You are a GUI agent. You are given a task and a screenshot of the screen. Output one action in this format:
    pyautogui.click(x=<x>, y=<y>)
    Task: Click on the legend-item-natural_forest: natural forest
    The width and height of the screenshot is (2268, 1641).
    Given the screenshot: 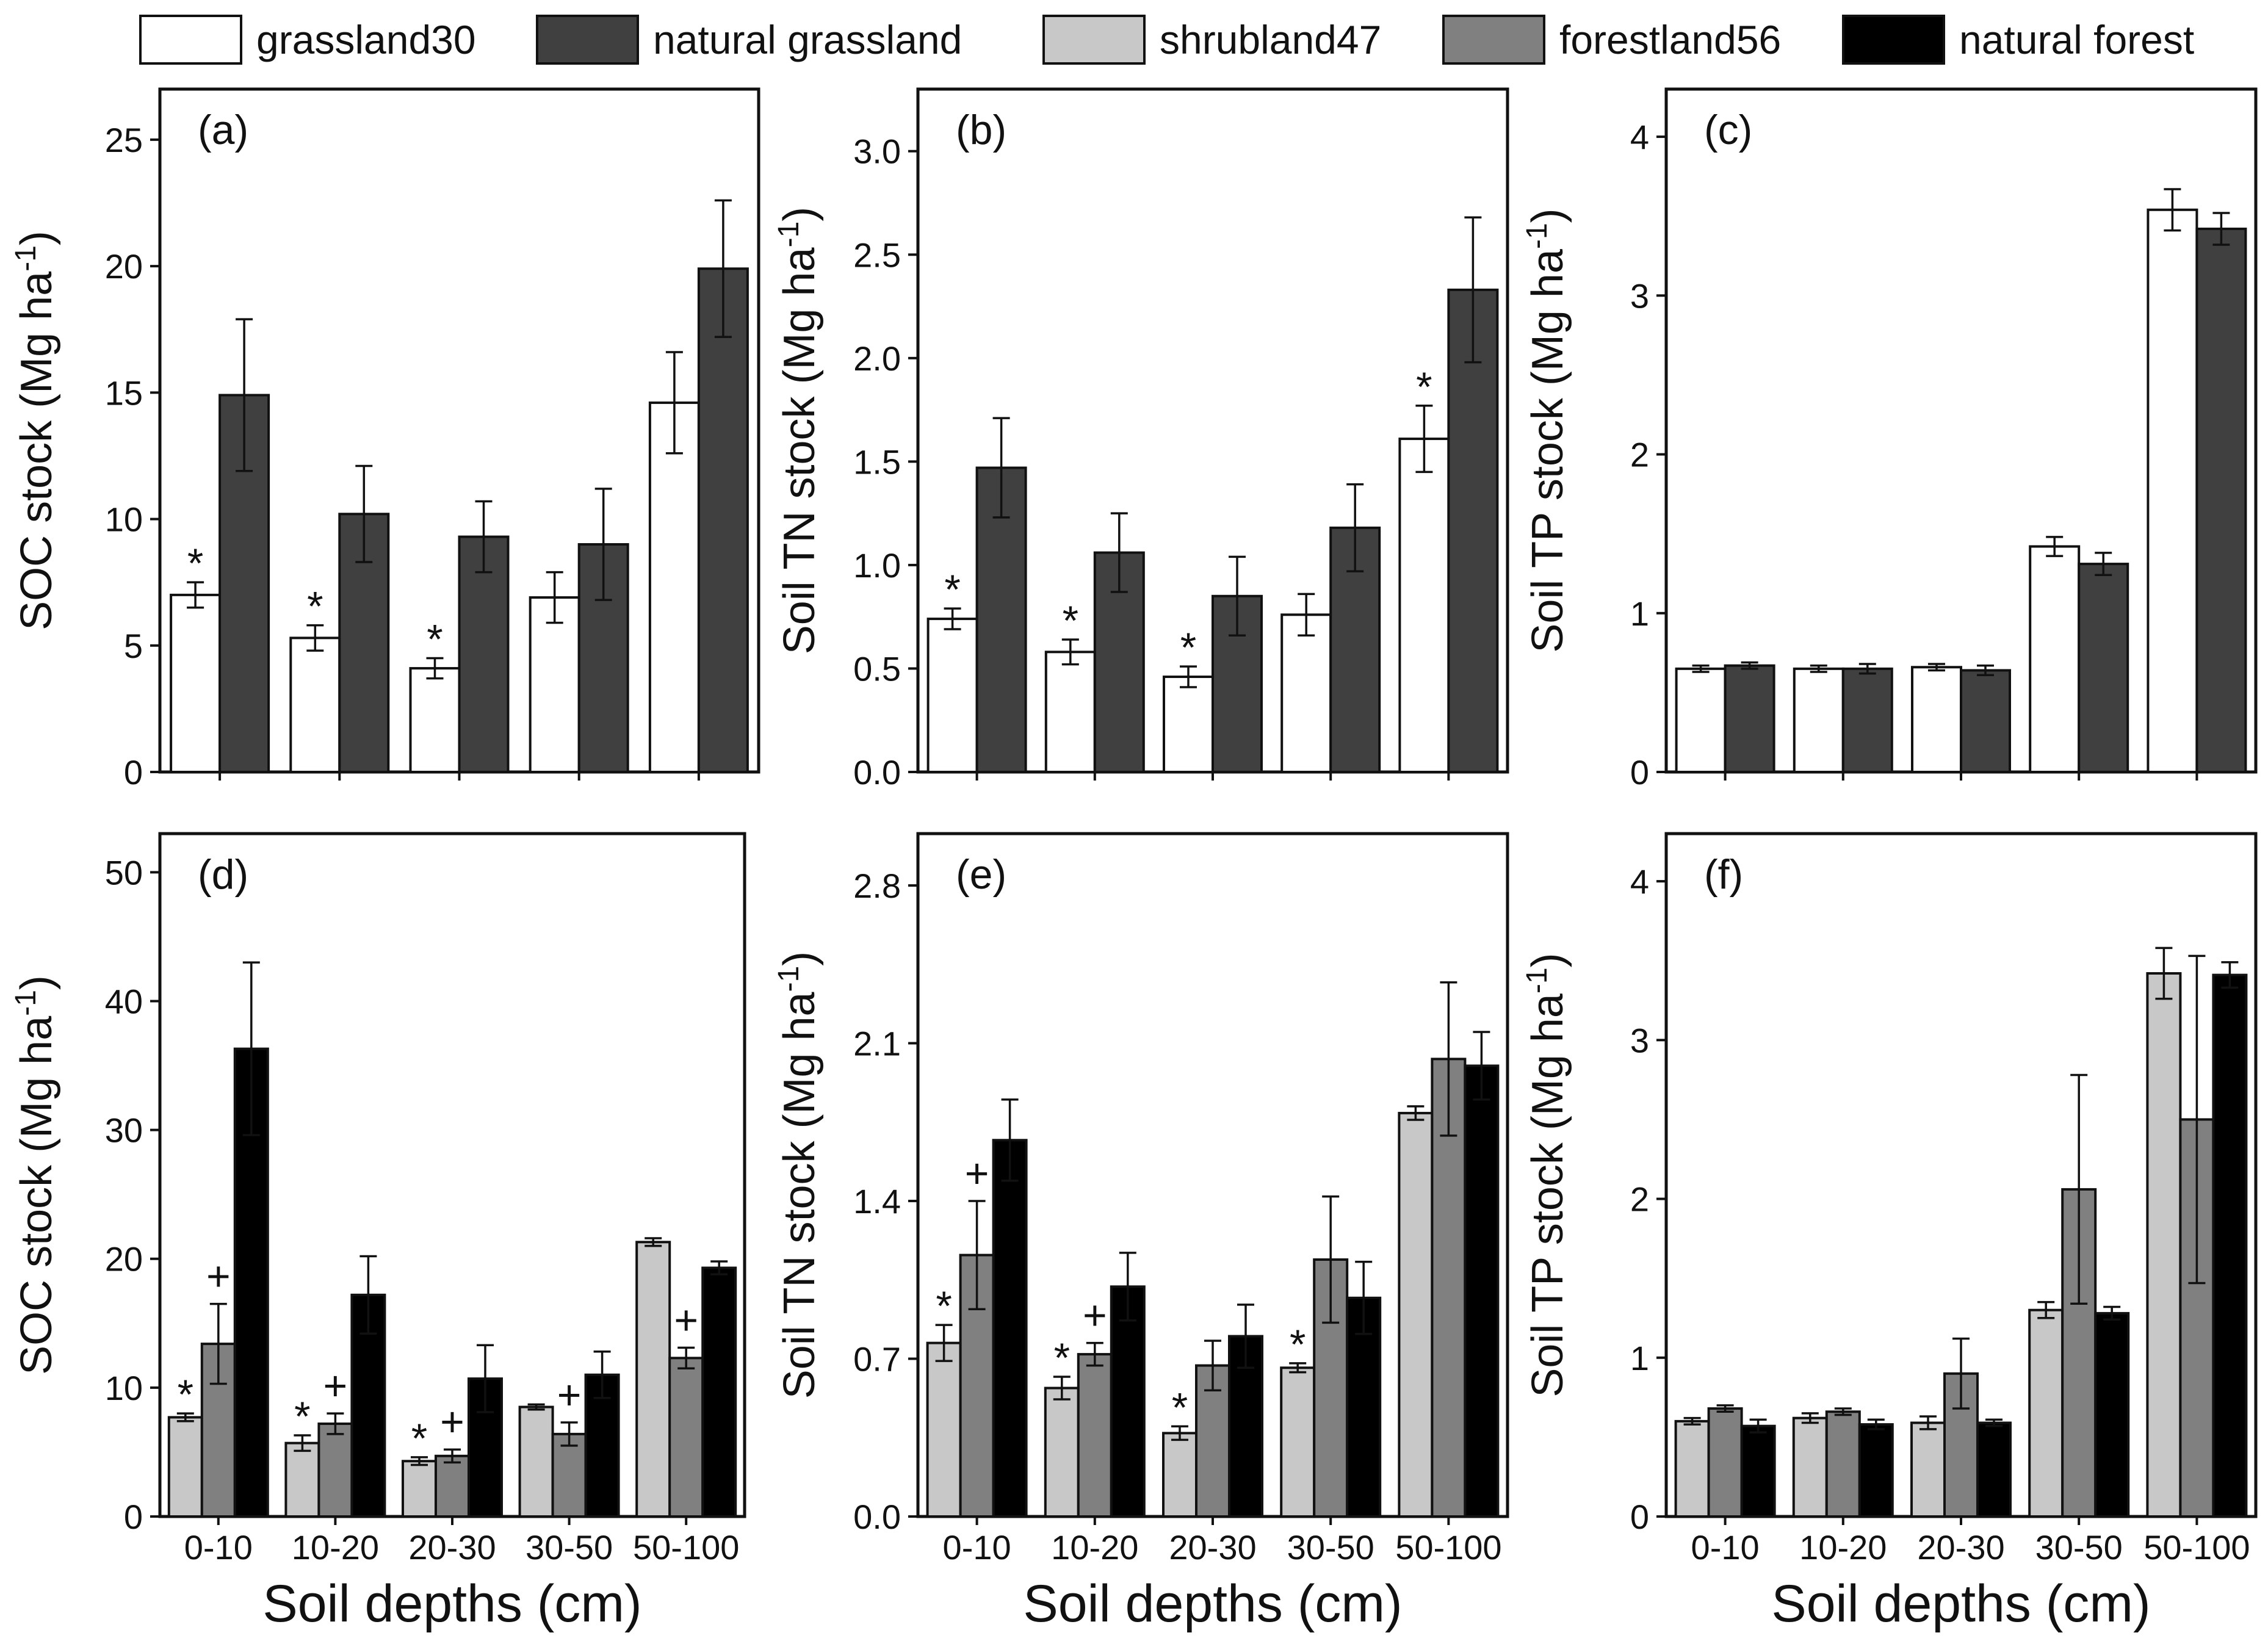 What is the action you would take?
    pyautogui.click(x=2018, y=40)
    